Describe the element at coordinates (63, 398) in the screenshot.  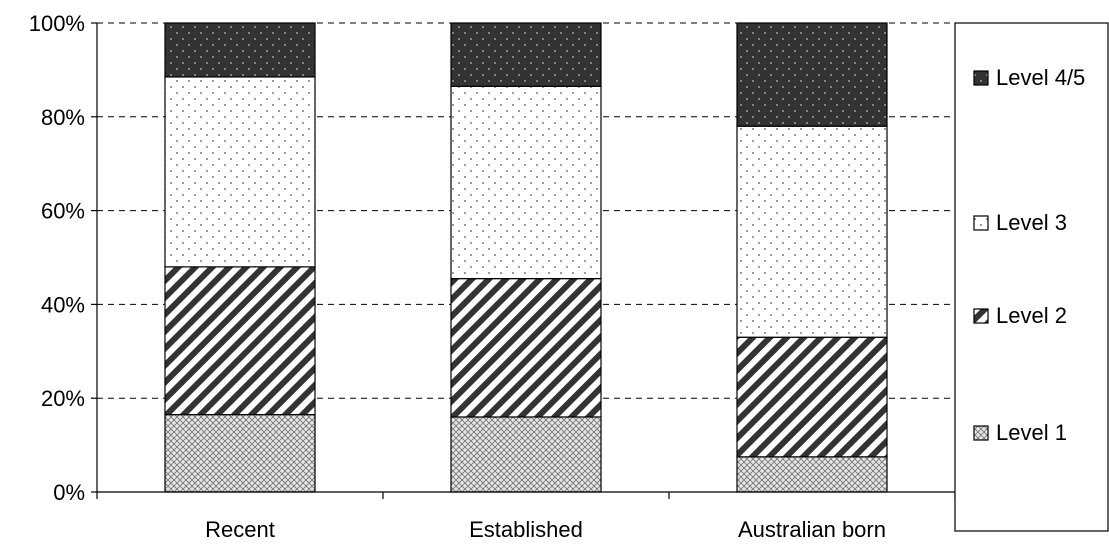
I see `y-tick-label: 20%` at that location.